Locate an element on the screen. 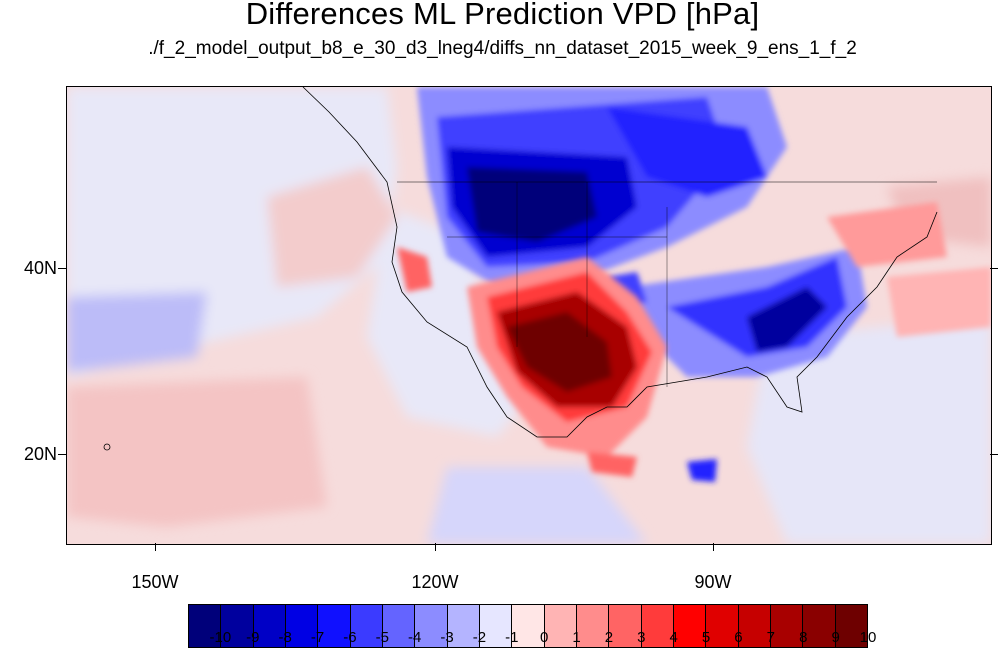 Image resolution: width=1005 pixels, height=672 pixels. colorbar-label: -3 is located at coordinates (447, 637).